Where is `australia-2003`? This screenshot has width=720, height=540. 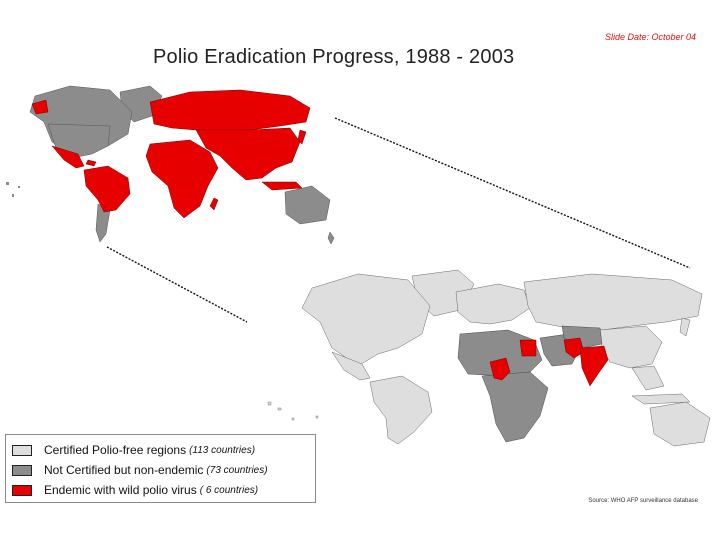 australia-2003 is located at coordinates (680, 424).